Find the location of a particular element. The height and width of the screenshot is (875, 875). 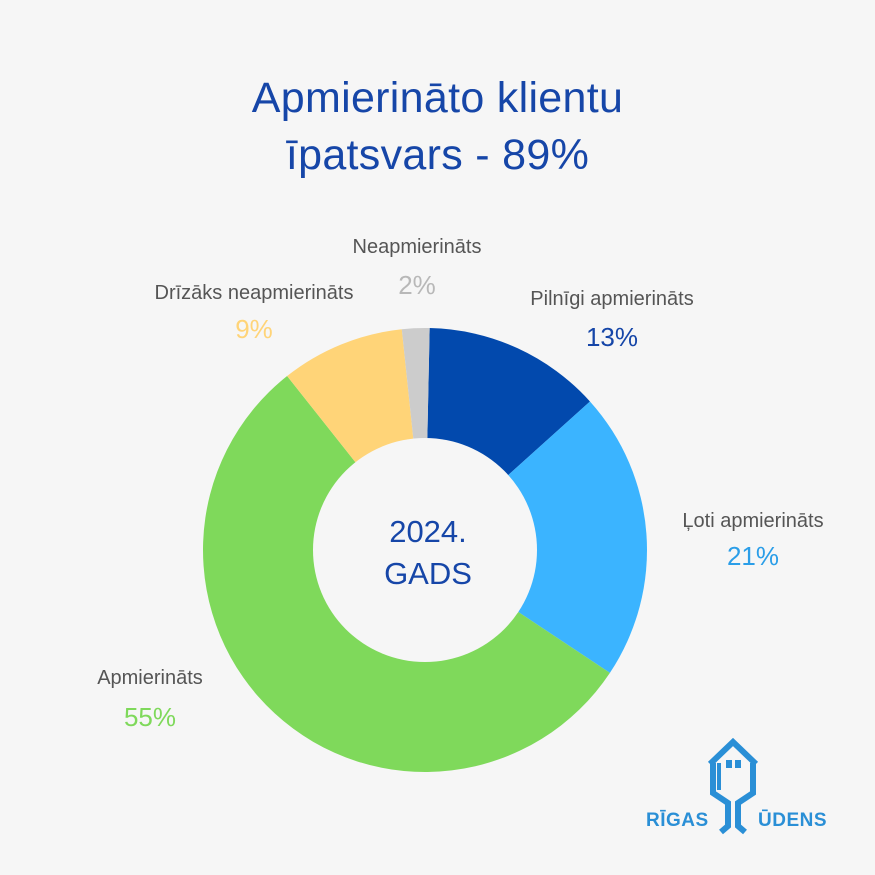

slice-label-value-2: 55% is located at coordinates (150, 717).